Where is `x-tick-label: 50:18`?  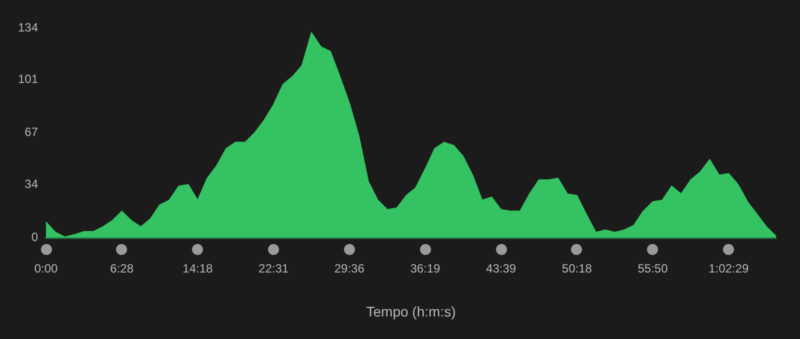
x-tick-label: 50:18 is located at coordinates (577, 268).